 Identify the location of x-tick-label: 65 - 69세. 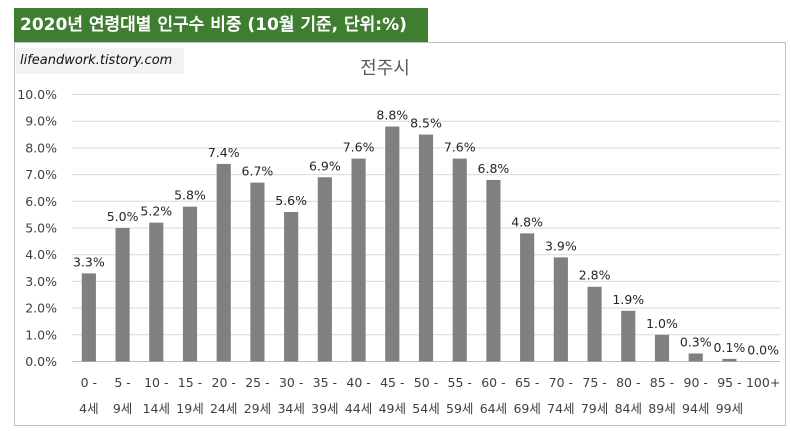
(526, 395).